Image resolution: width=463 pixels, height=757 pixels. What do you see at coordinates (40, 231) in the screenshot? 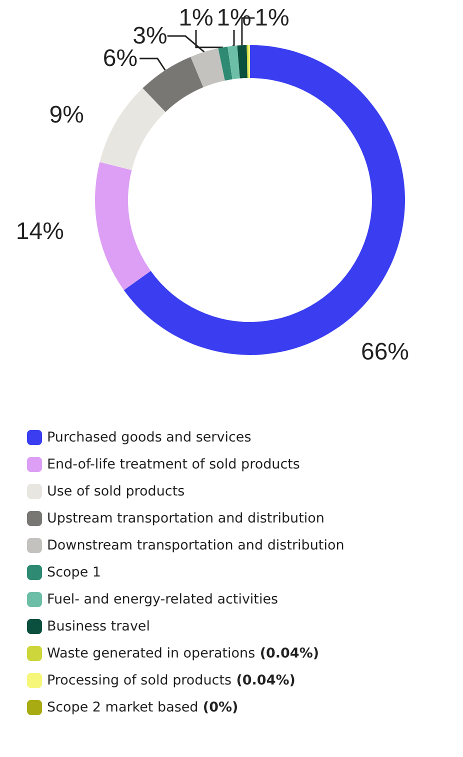
I see `data-label: 14%` at bounding box center [40, 231].